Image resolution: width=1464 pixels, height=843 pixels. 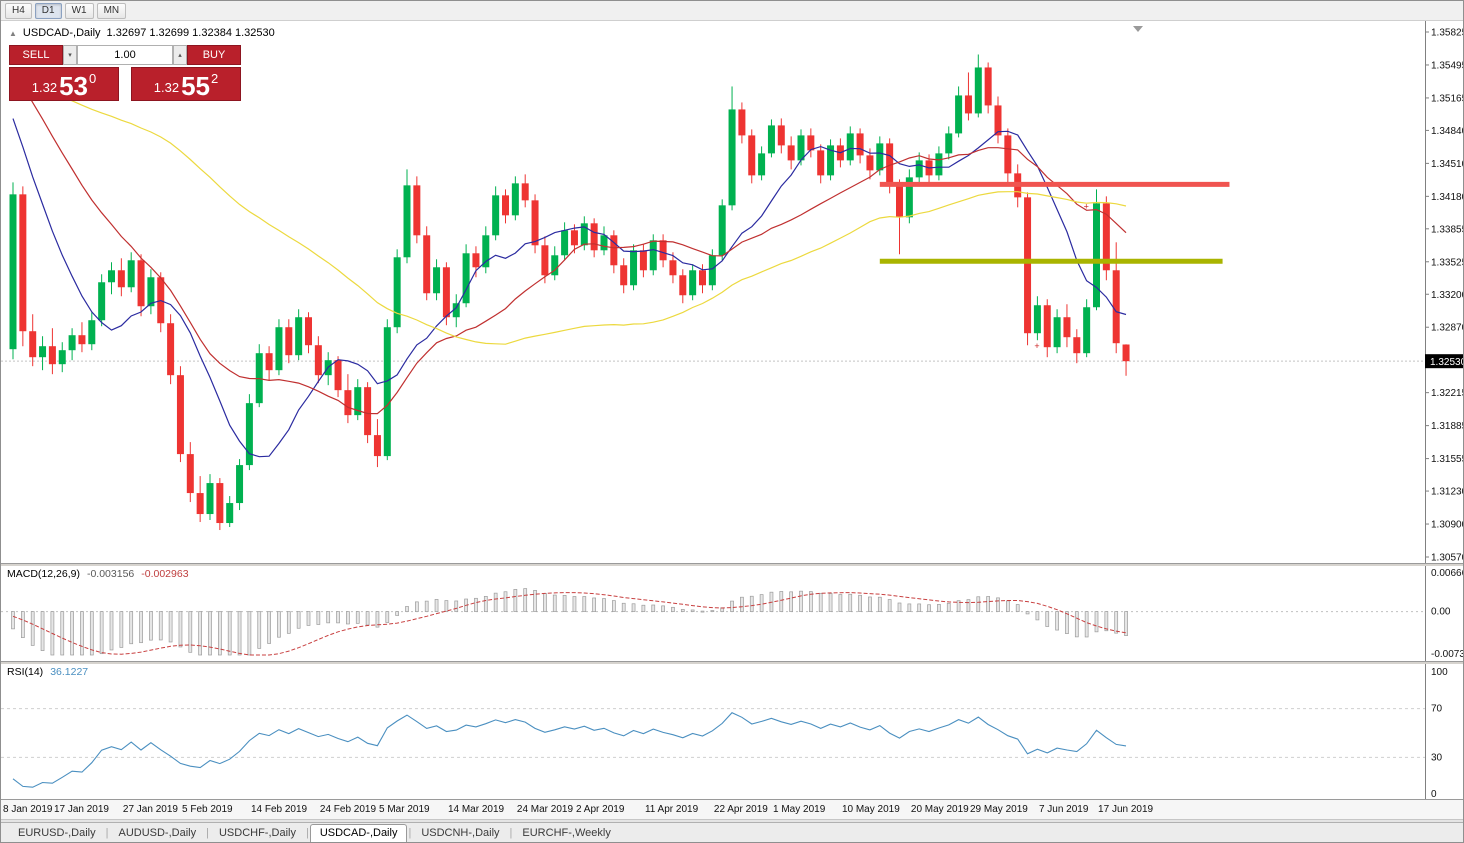 What do you see at coordinates (999, 809) in the screenshot?
I see `date-label: 29 May 2019` at bounding box center [999, 809].